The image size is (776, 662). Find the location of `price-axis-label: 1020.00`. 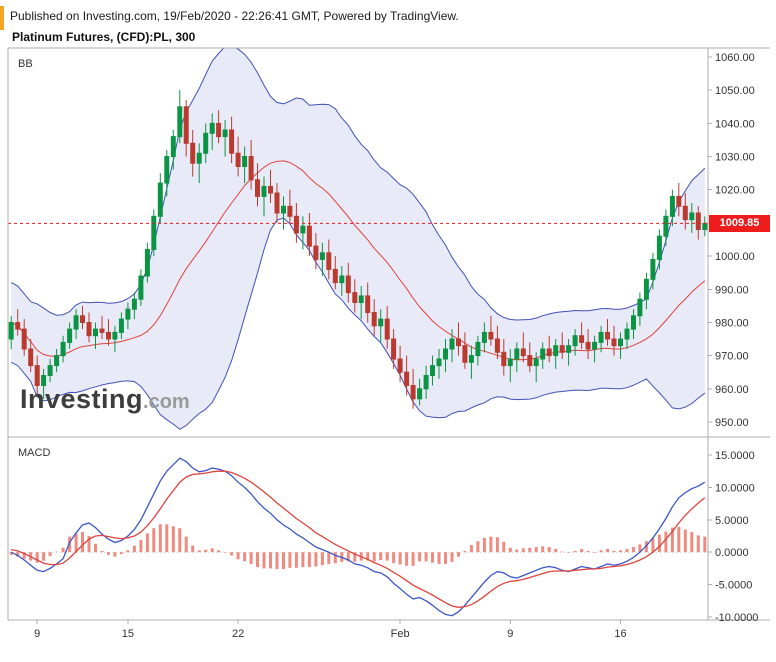

price-axis-label: 1020.00 is located at coordinates (735, 191).